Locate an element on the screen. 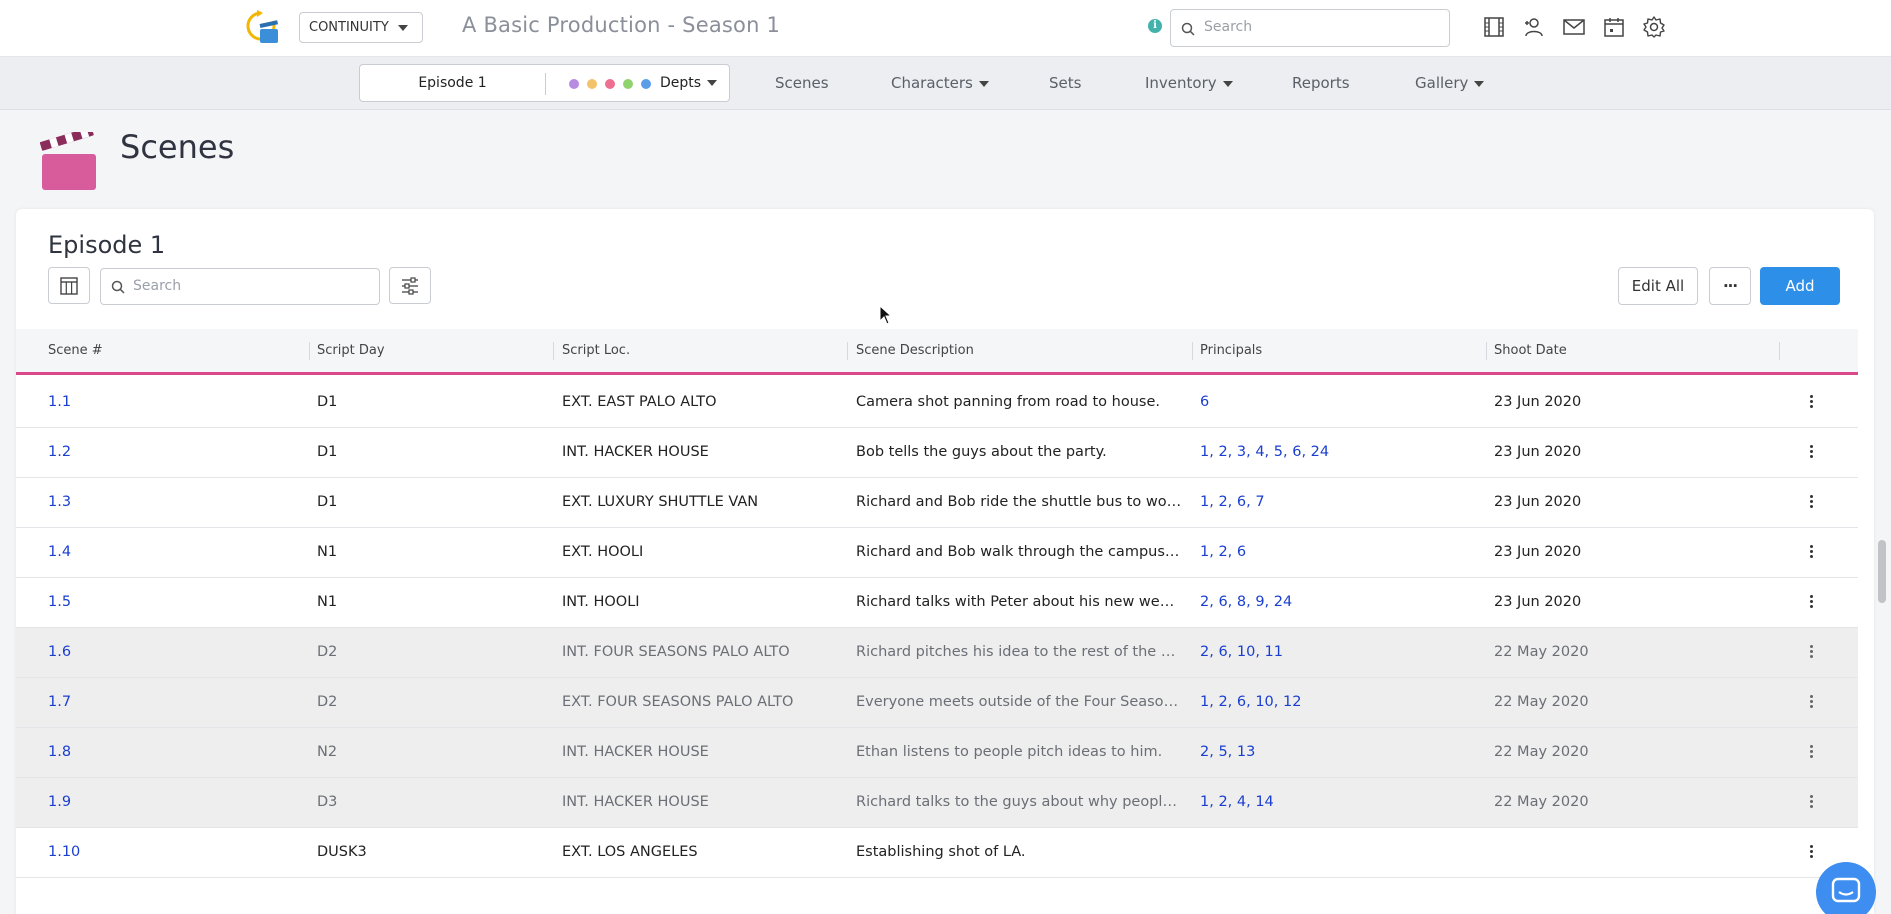 The image size is (1891, 914). scene-number-link: 1.1 is located at coordinates (60, 402).